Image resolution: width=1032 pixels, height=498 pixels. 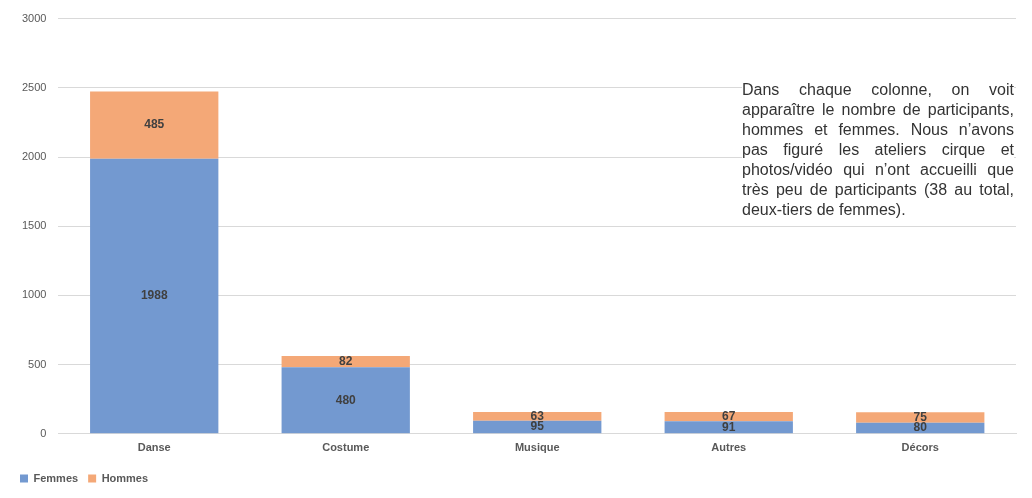 I want to click on x-tick-label: Danse, so click(x=154, y=447).